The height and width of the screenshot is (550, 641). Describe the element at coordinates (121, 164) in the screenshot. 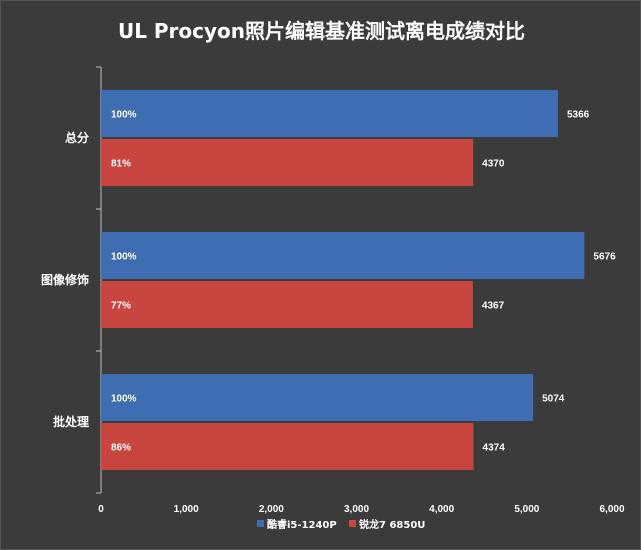

I see `bar-percent-label: 81%` at that location.